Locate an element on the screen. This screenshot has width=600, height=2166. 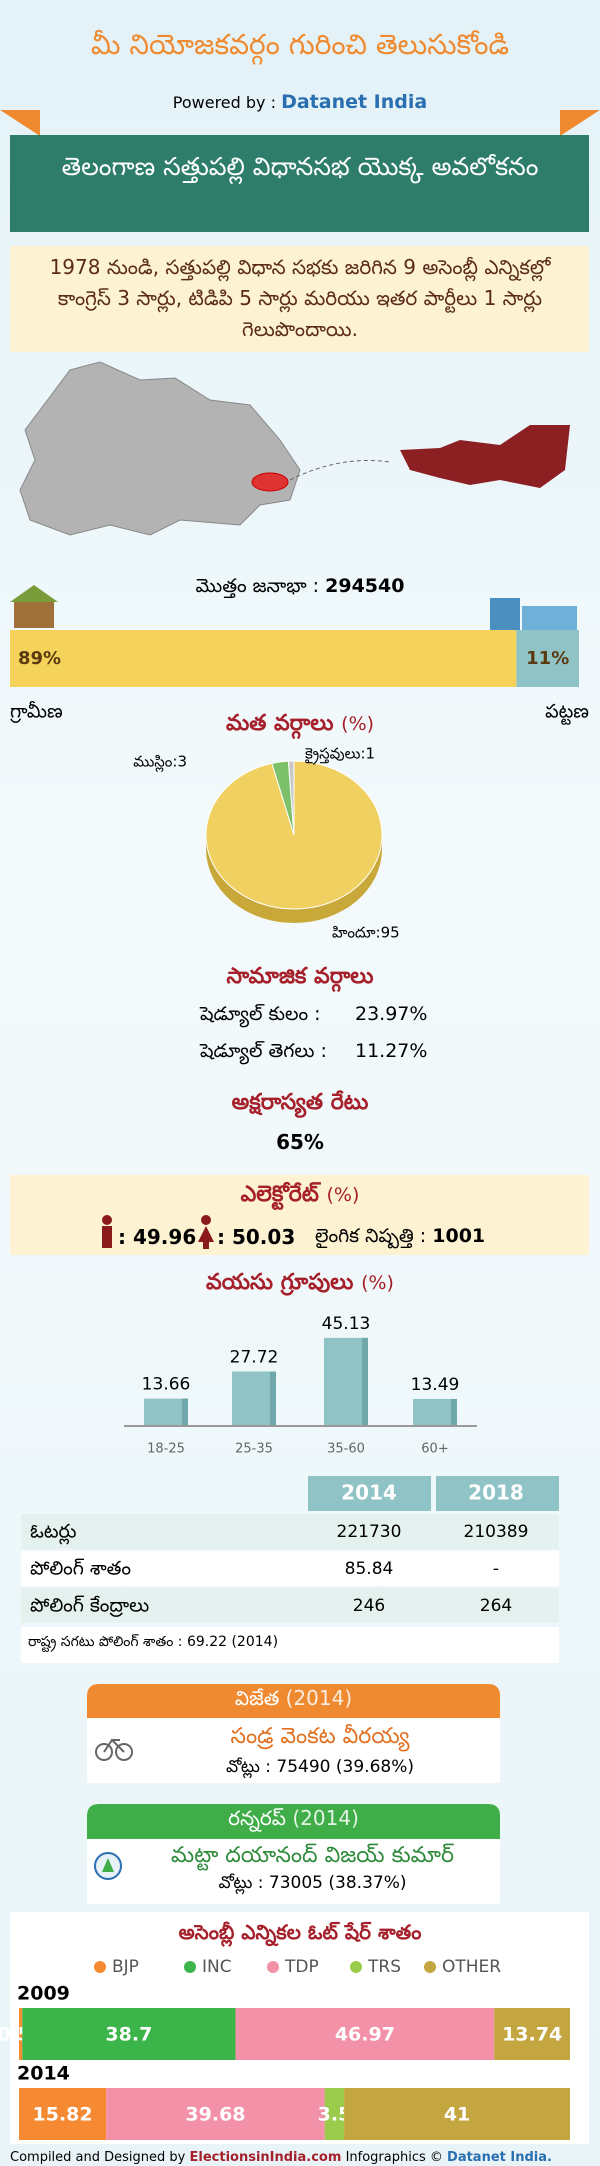
winner-votes: వోట్లు : 75490 (39.68%) is located at coordinates (320, 1769).